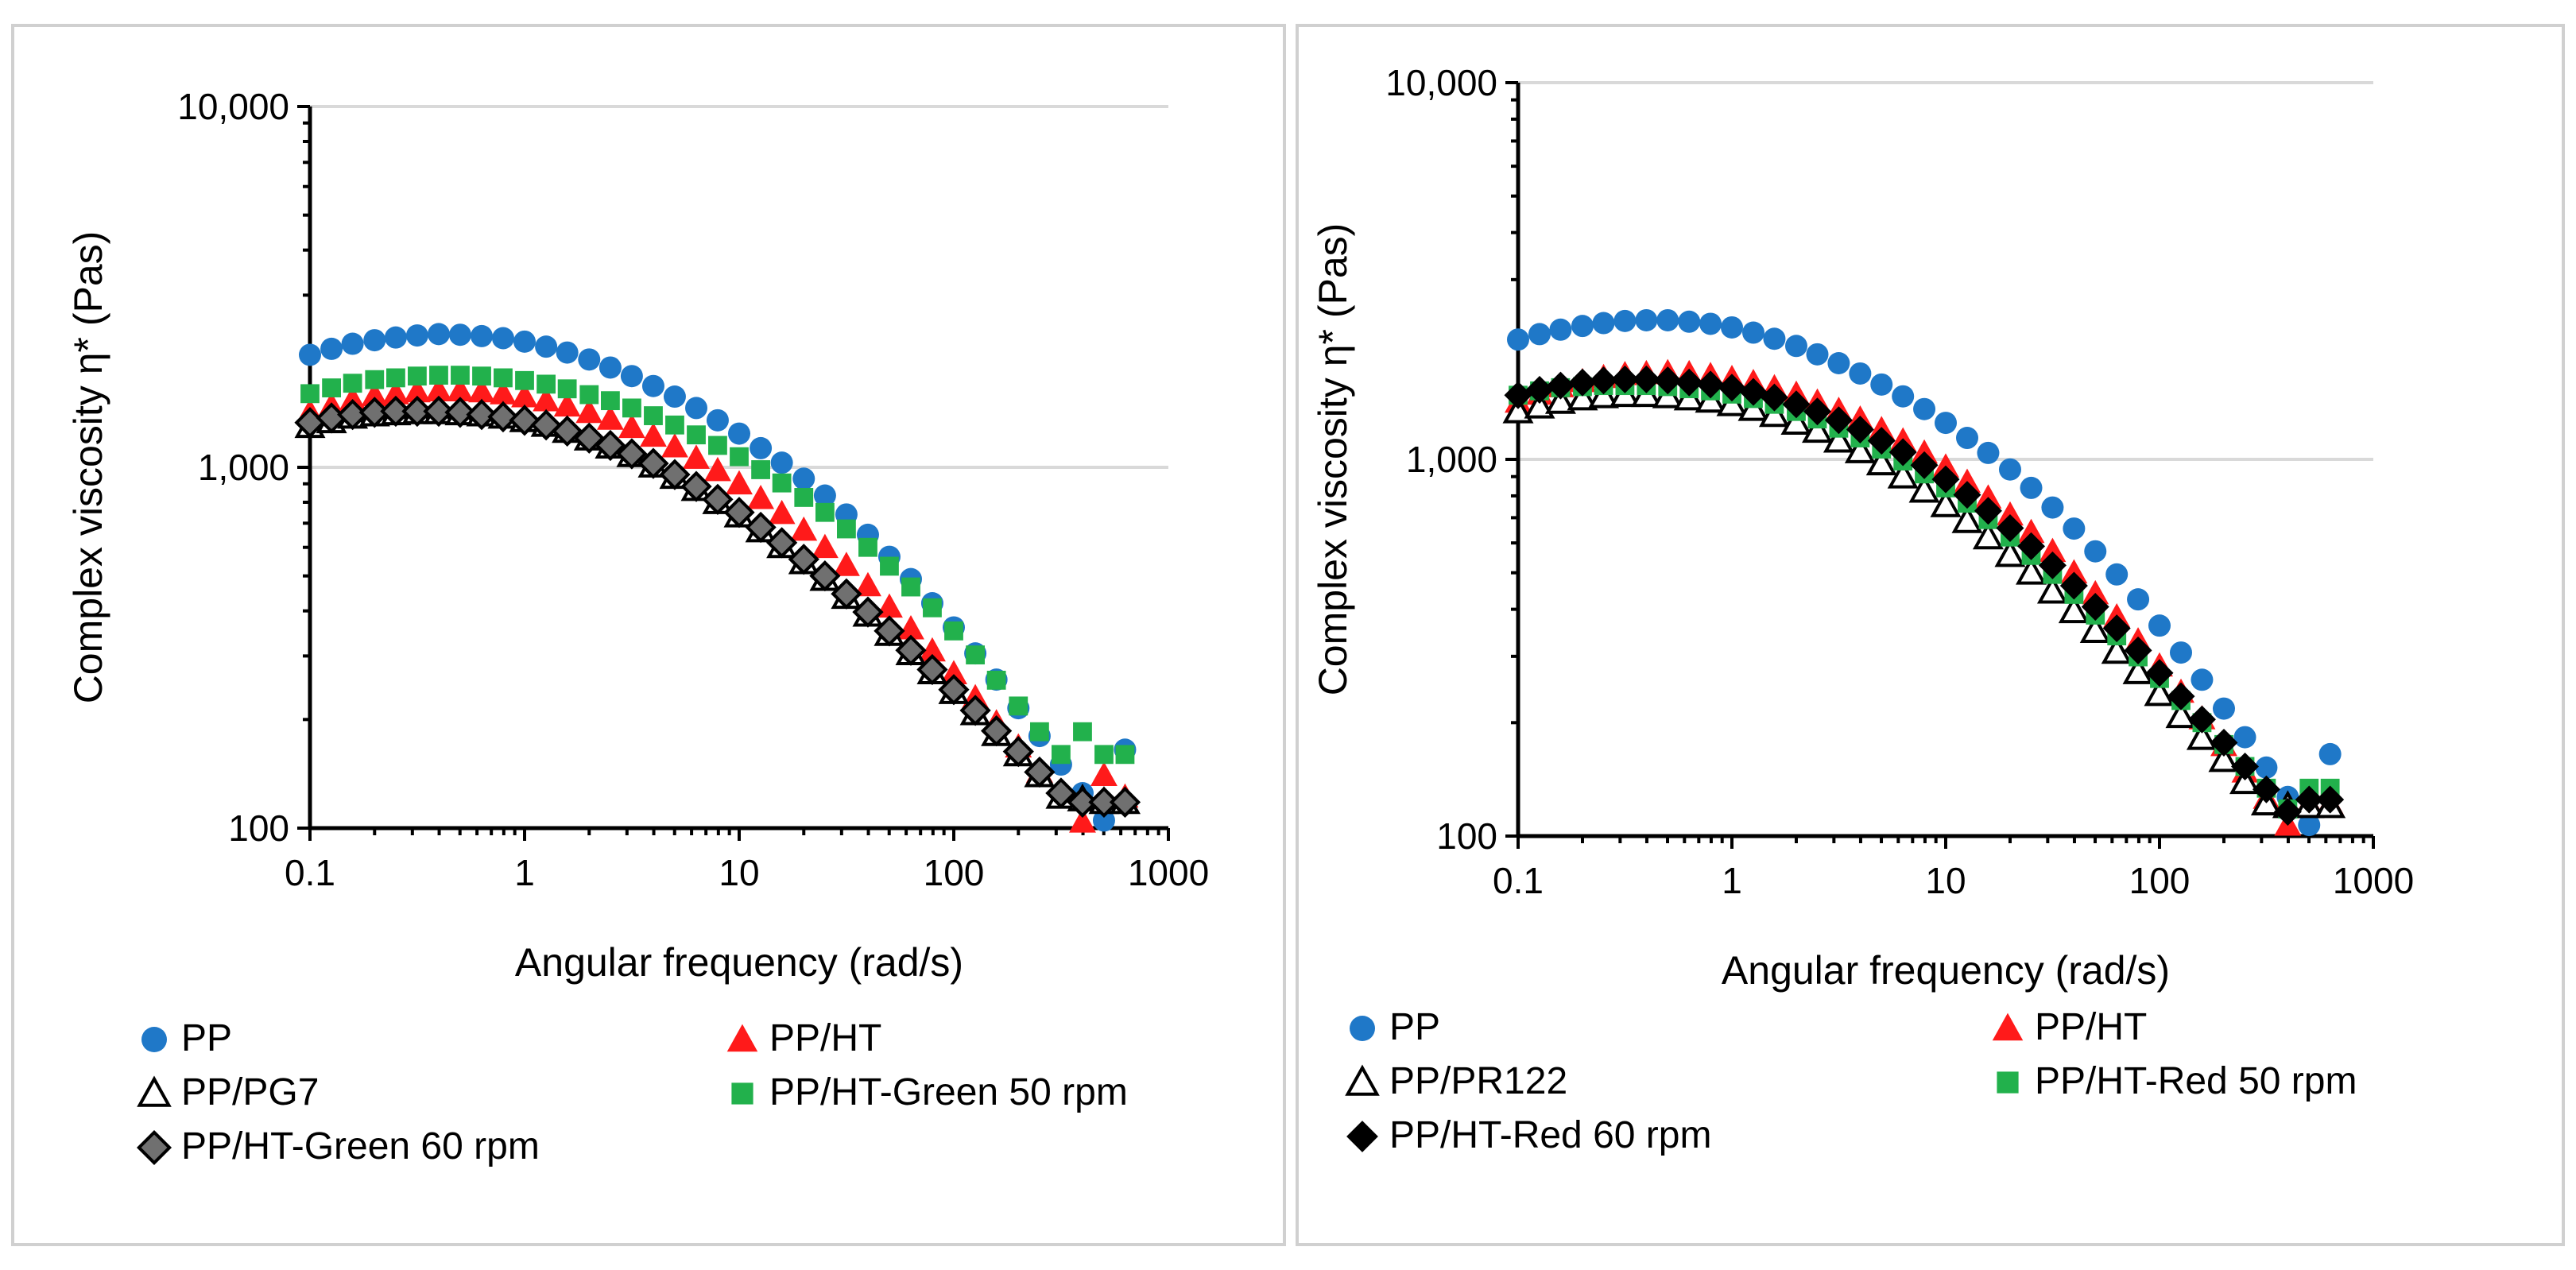  I want to click on legend-label: PP/HT, so click(2091, 1027).